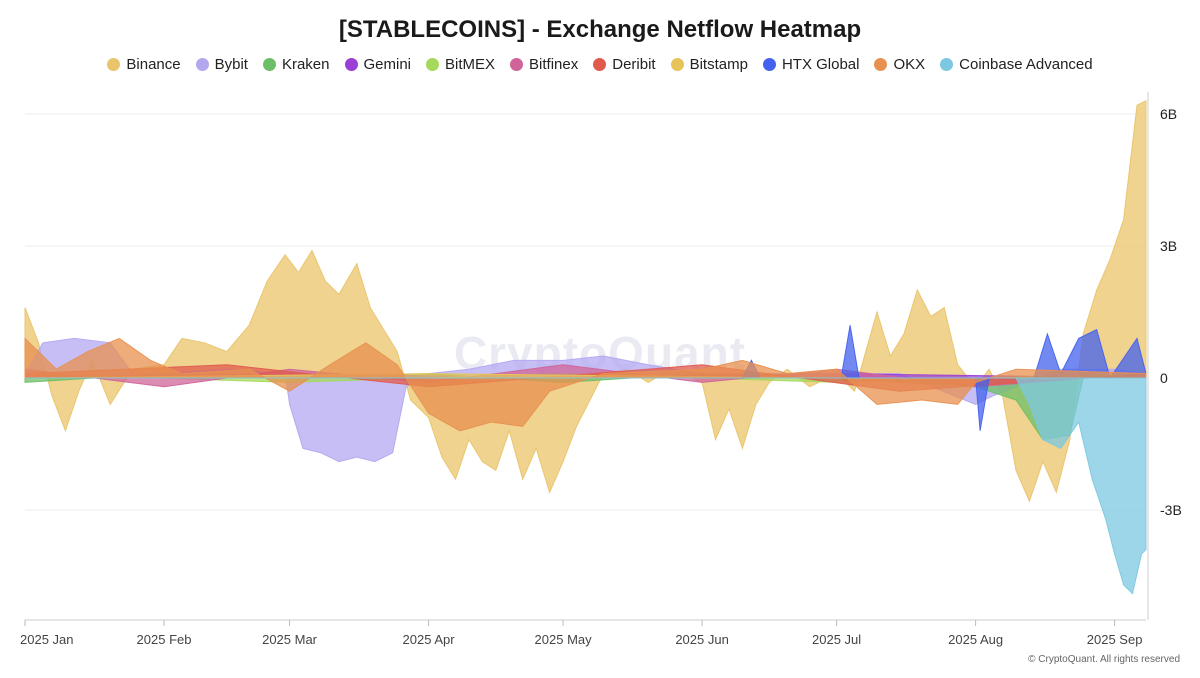 The image size is (1200, 678). I want to click on y-tick-label: 3B, so click(1168, 246).